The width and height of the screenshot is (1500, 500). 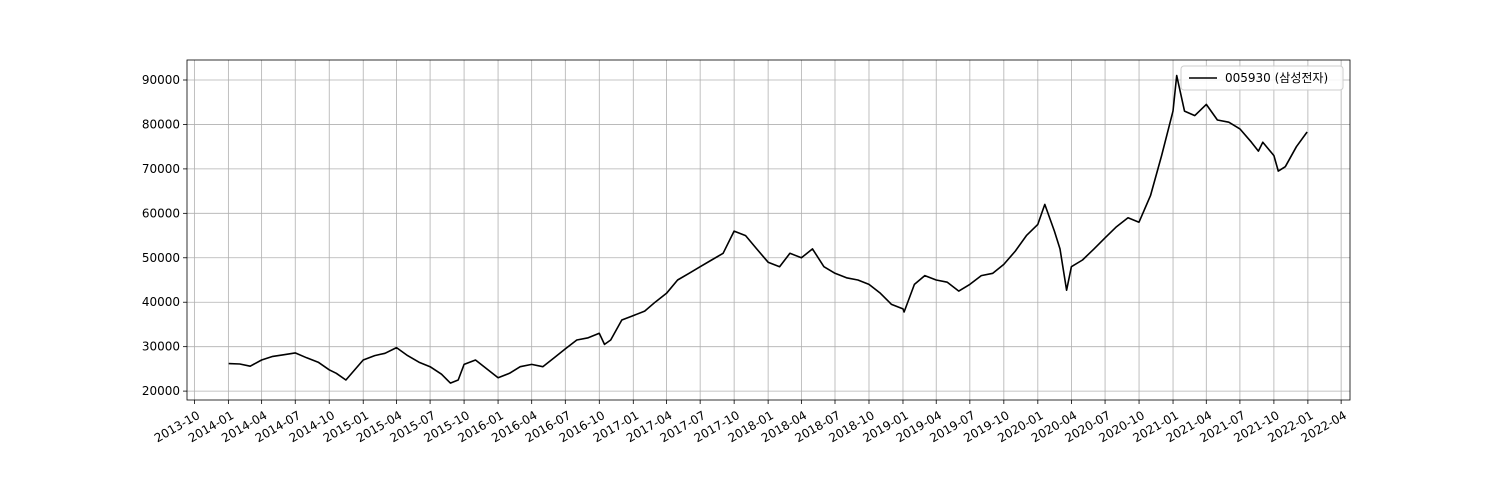 I want to click on legend: 005930 (삼성전자), so click(x=1262, y=78).